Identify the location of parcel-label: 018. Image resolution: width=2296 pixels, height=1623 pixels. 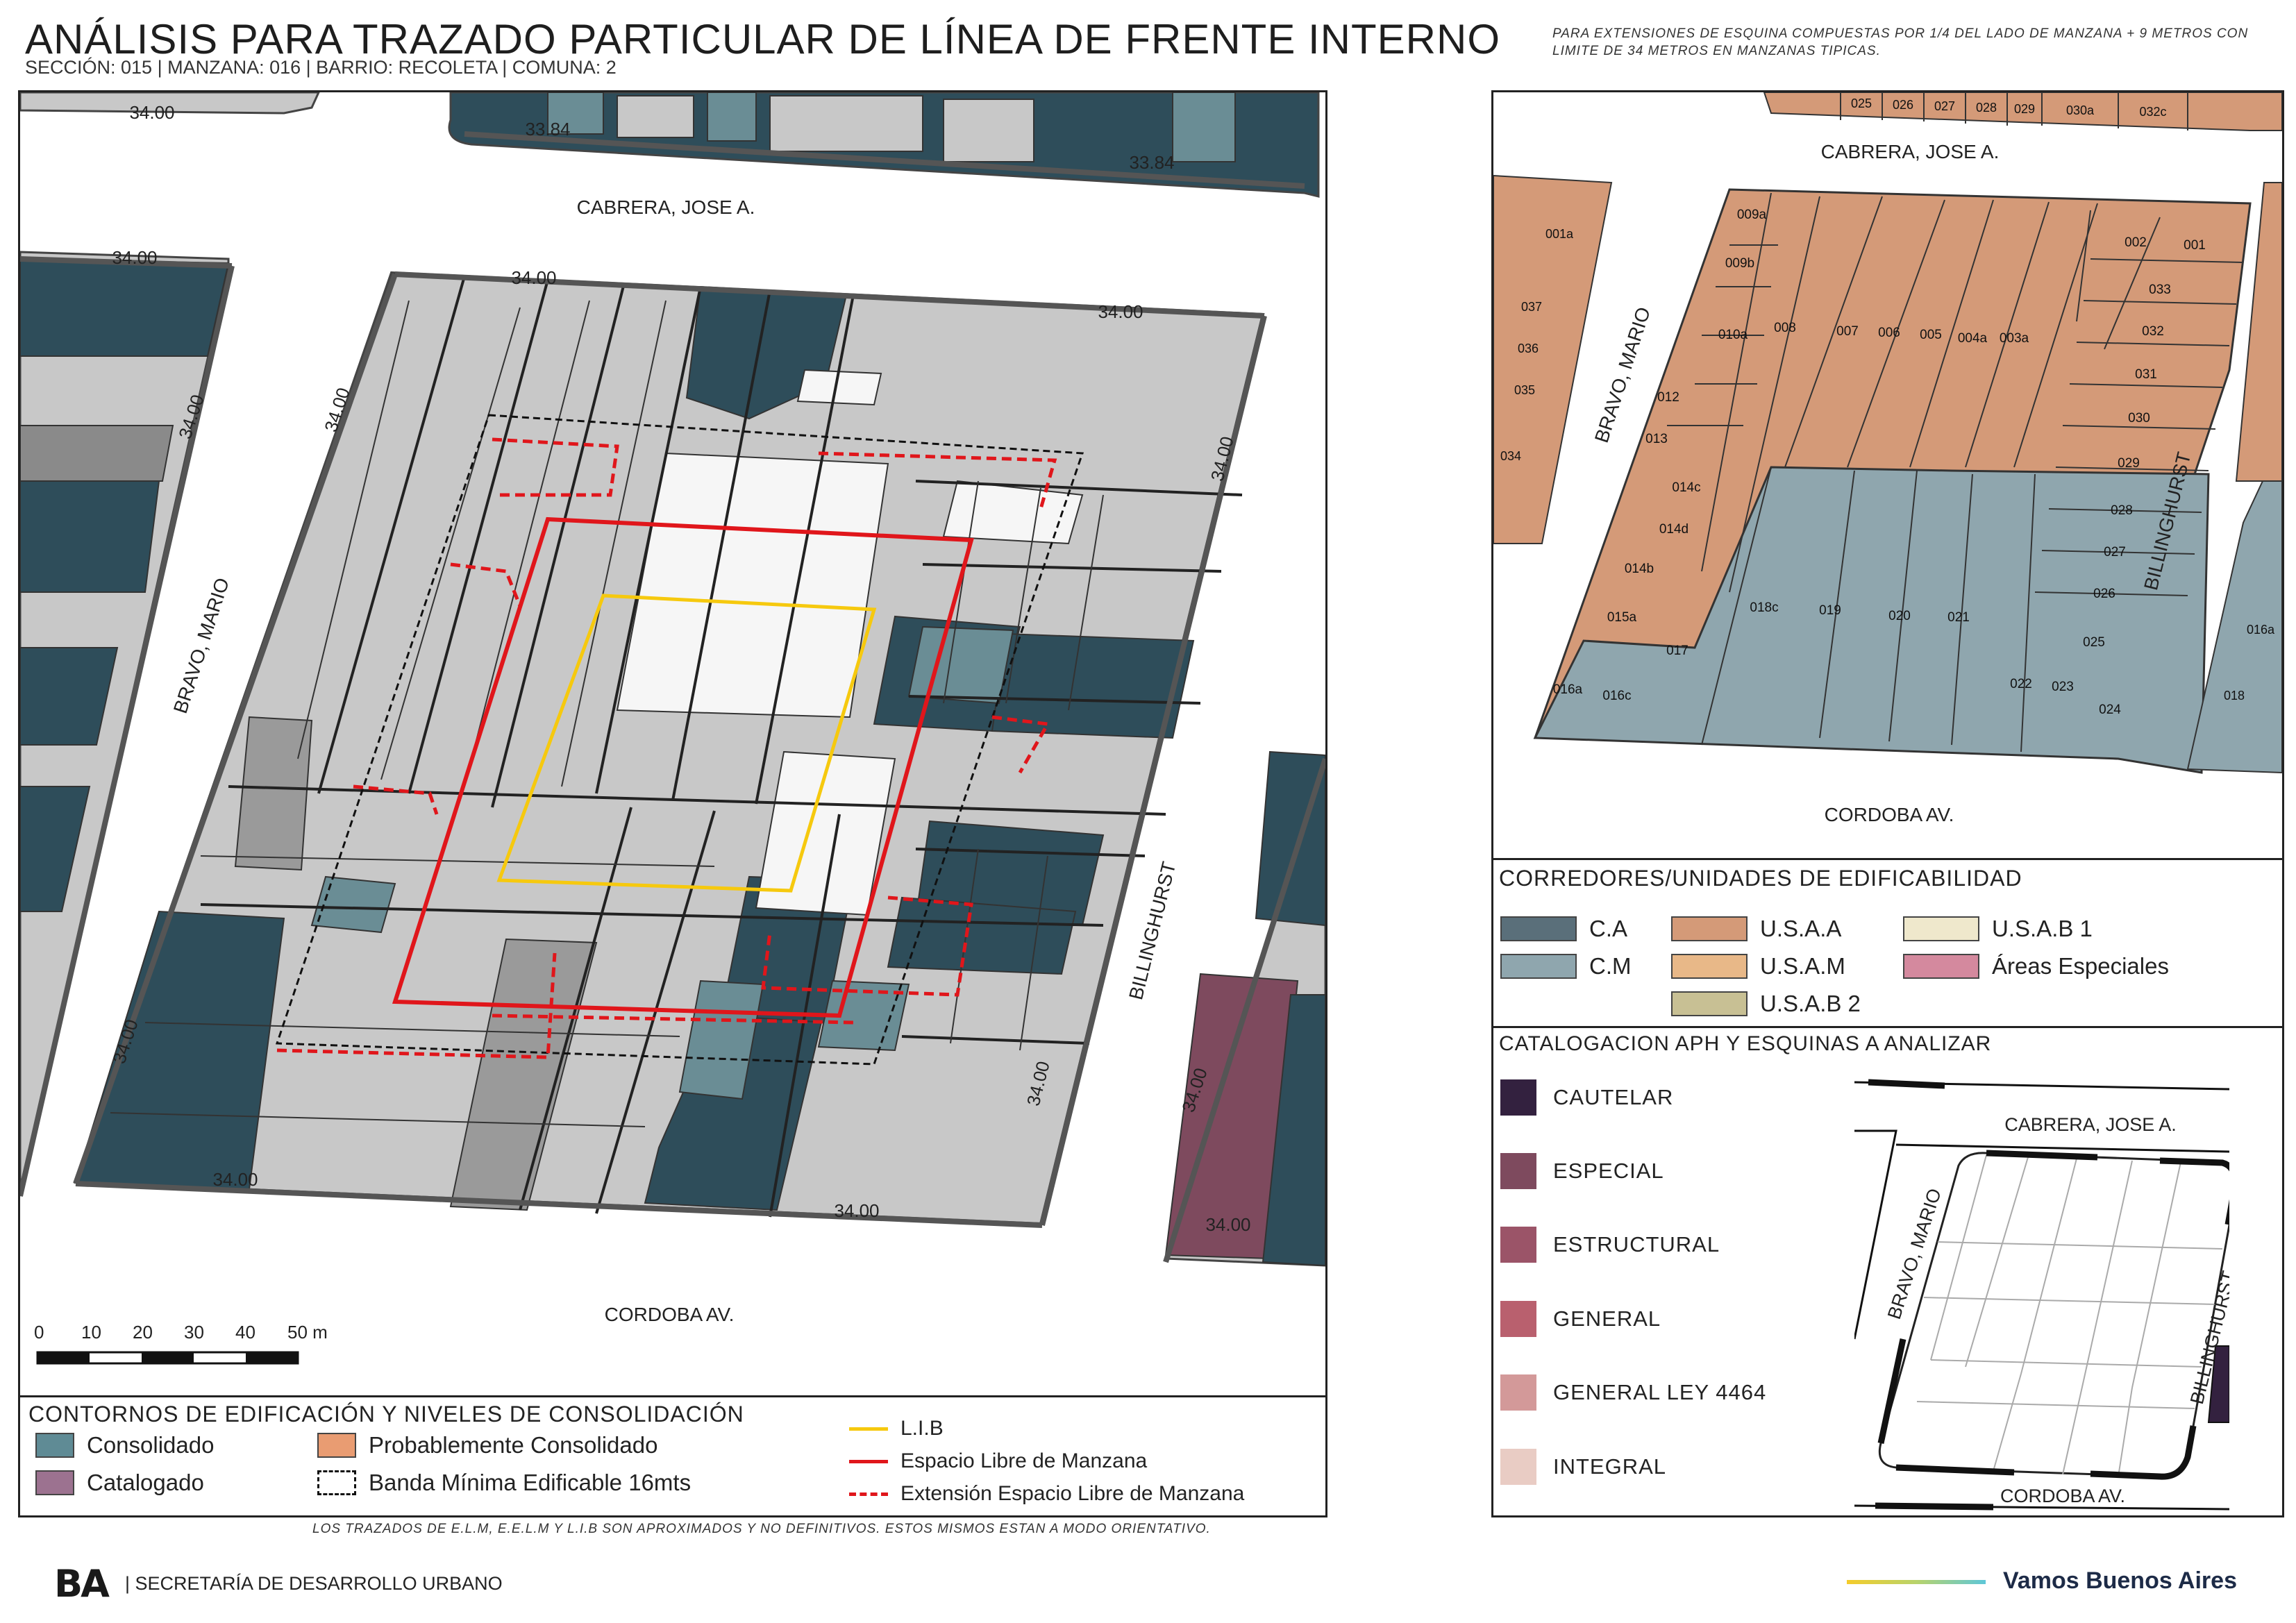
(2234, 696).